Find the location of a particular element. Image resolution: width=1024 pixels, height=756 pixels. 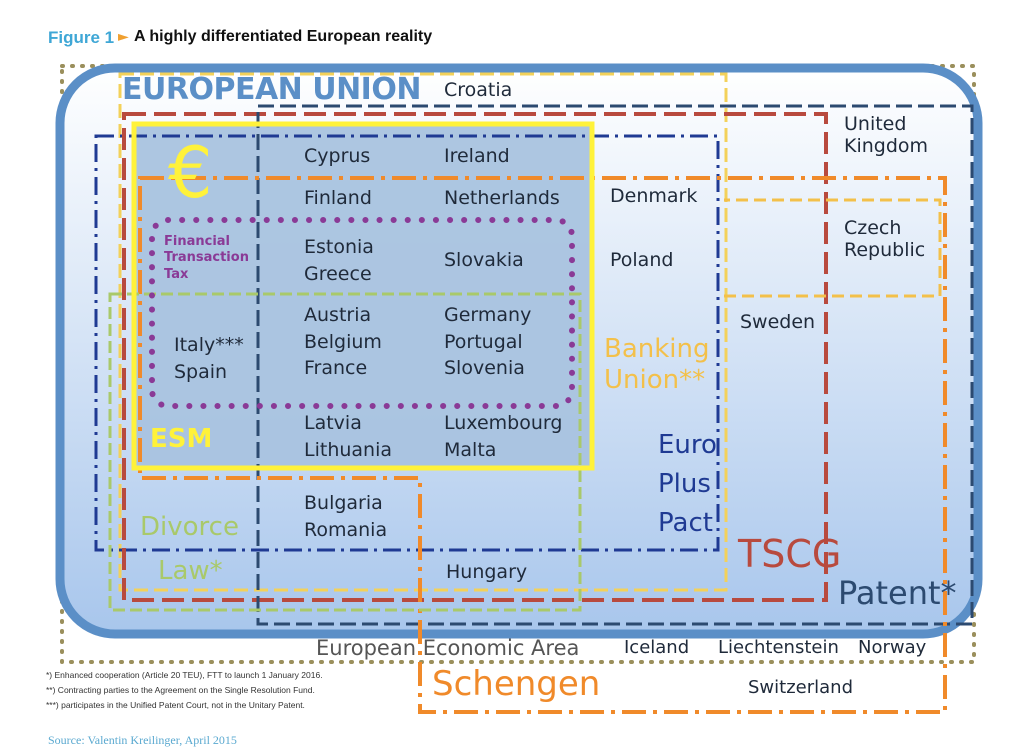

eea-label: European Economic Area is located at coordinates (448, 648).